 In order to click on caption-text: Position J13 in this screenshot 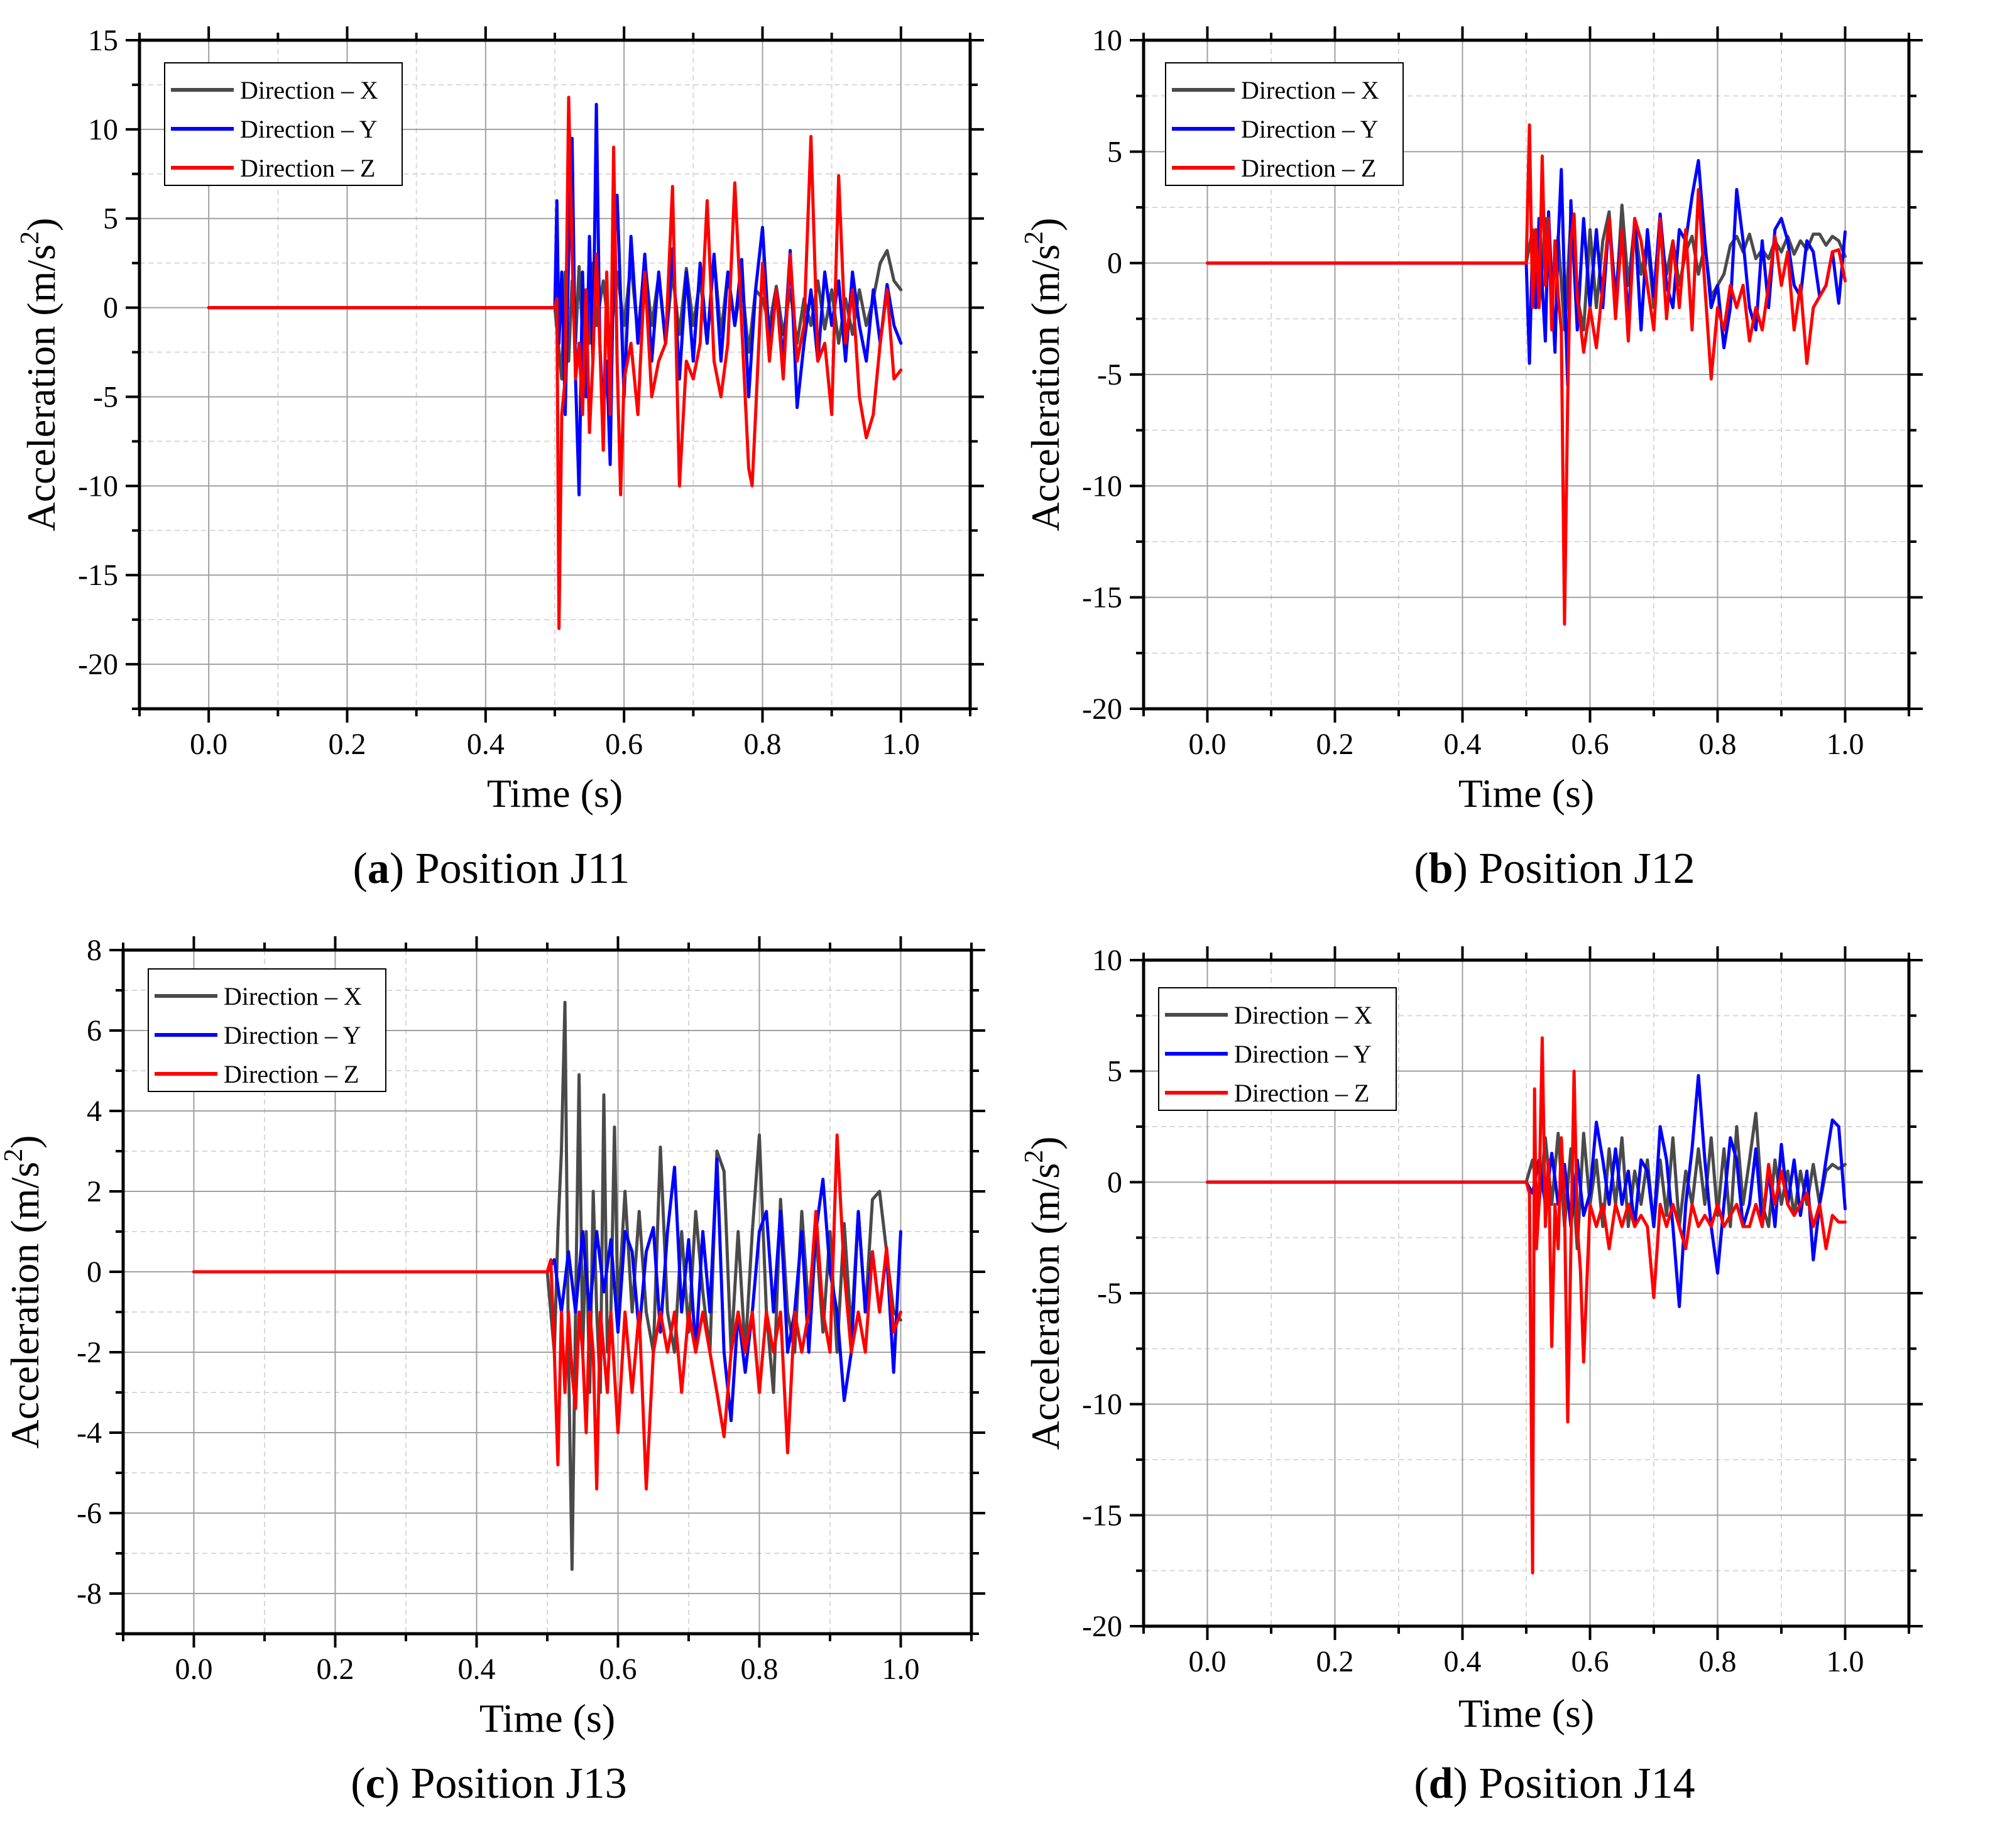, I will do `click(518, 1783)`.